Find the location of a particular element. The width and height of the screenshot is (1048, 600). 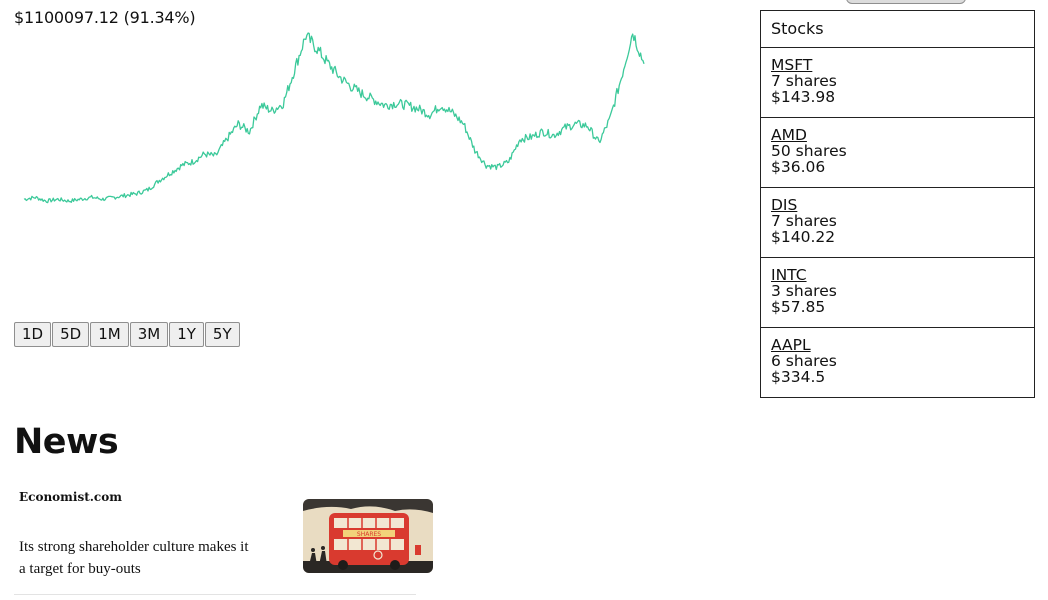

stock-card-intc: INTC 3 shares $57.85 is located at coordinates (897, 293).